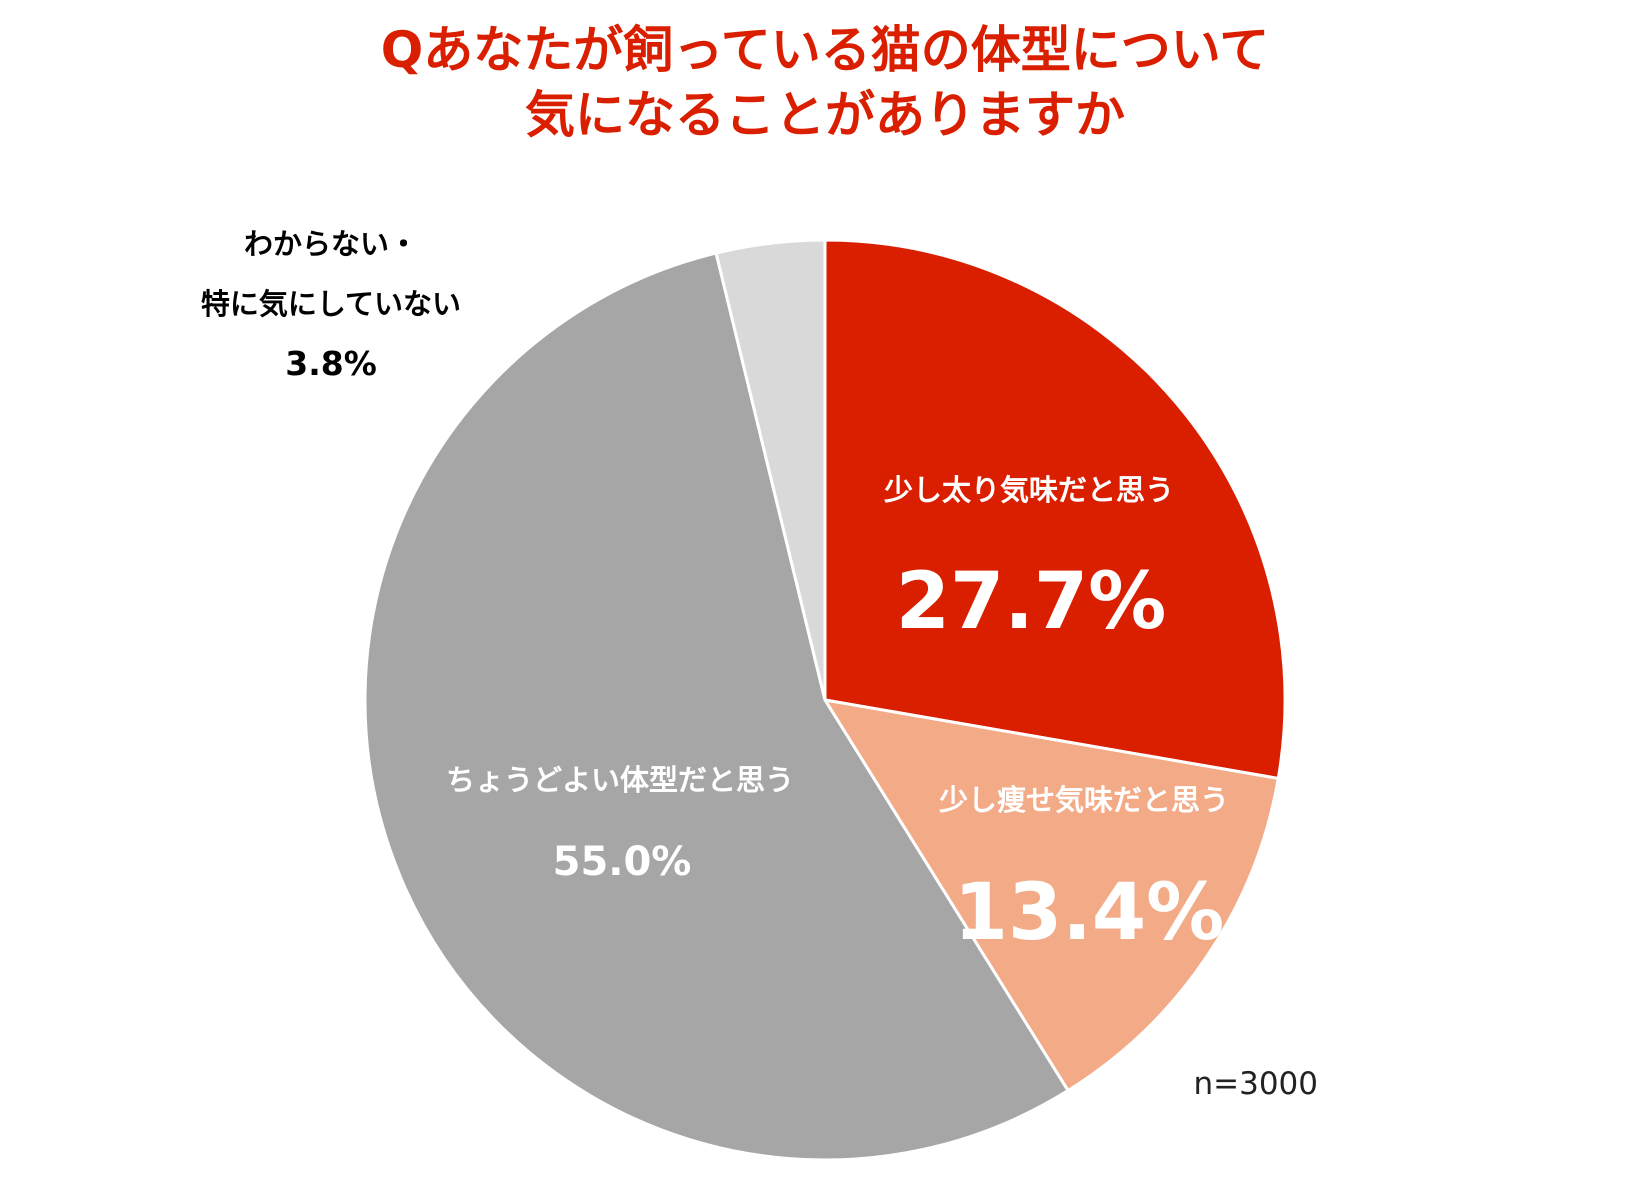 The image size is (1650, 1190). What do you see at coordinates (1255, 1084) in the screenshot?
I see `sample-size-note: n=3000` at bounding box center [1255, 1084].